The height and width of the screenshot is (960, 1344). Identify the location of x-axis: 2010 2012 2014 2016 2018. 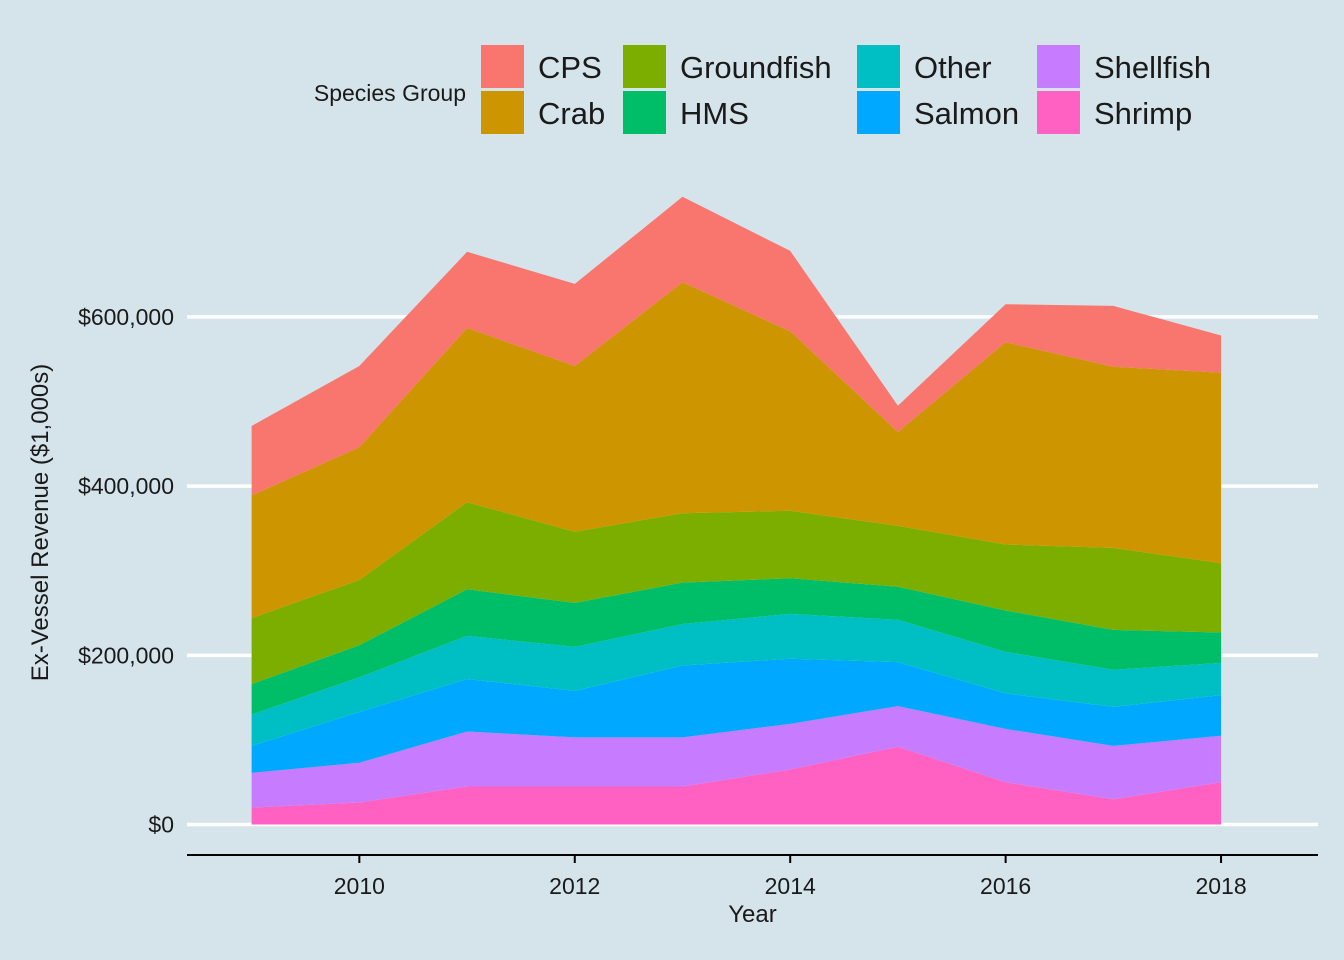
(752, 876).